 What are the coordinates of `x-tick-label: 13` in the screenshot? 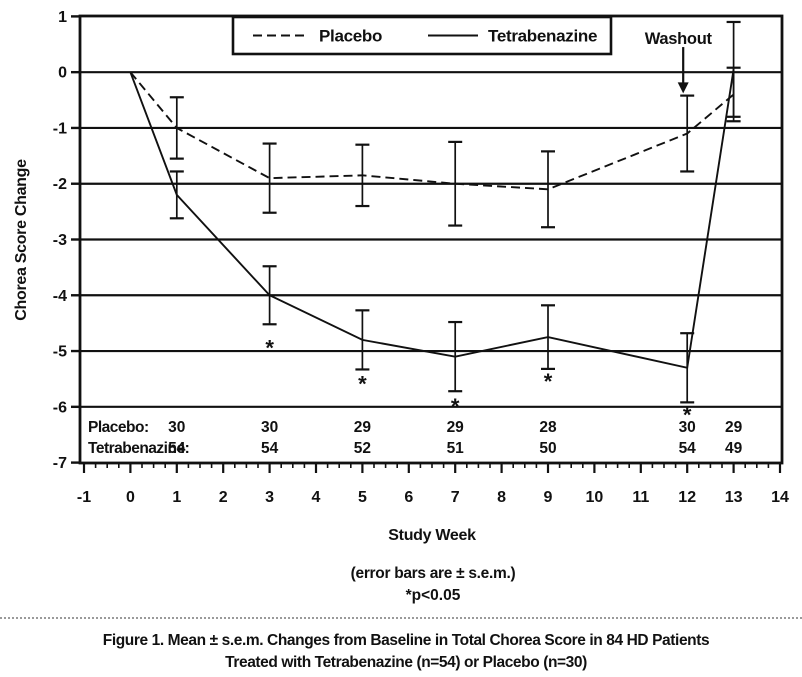 It's located at (734, 497).